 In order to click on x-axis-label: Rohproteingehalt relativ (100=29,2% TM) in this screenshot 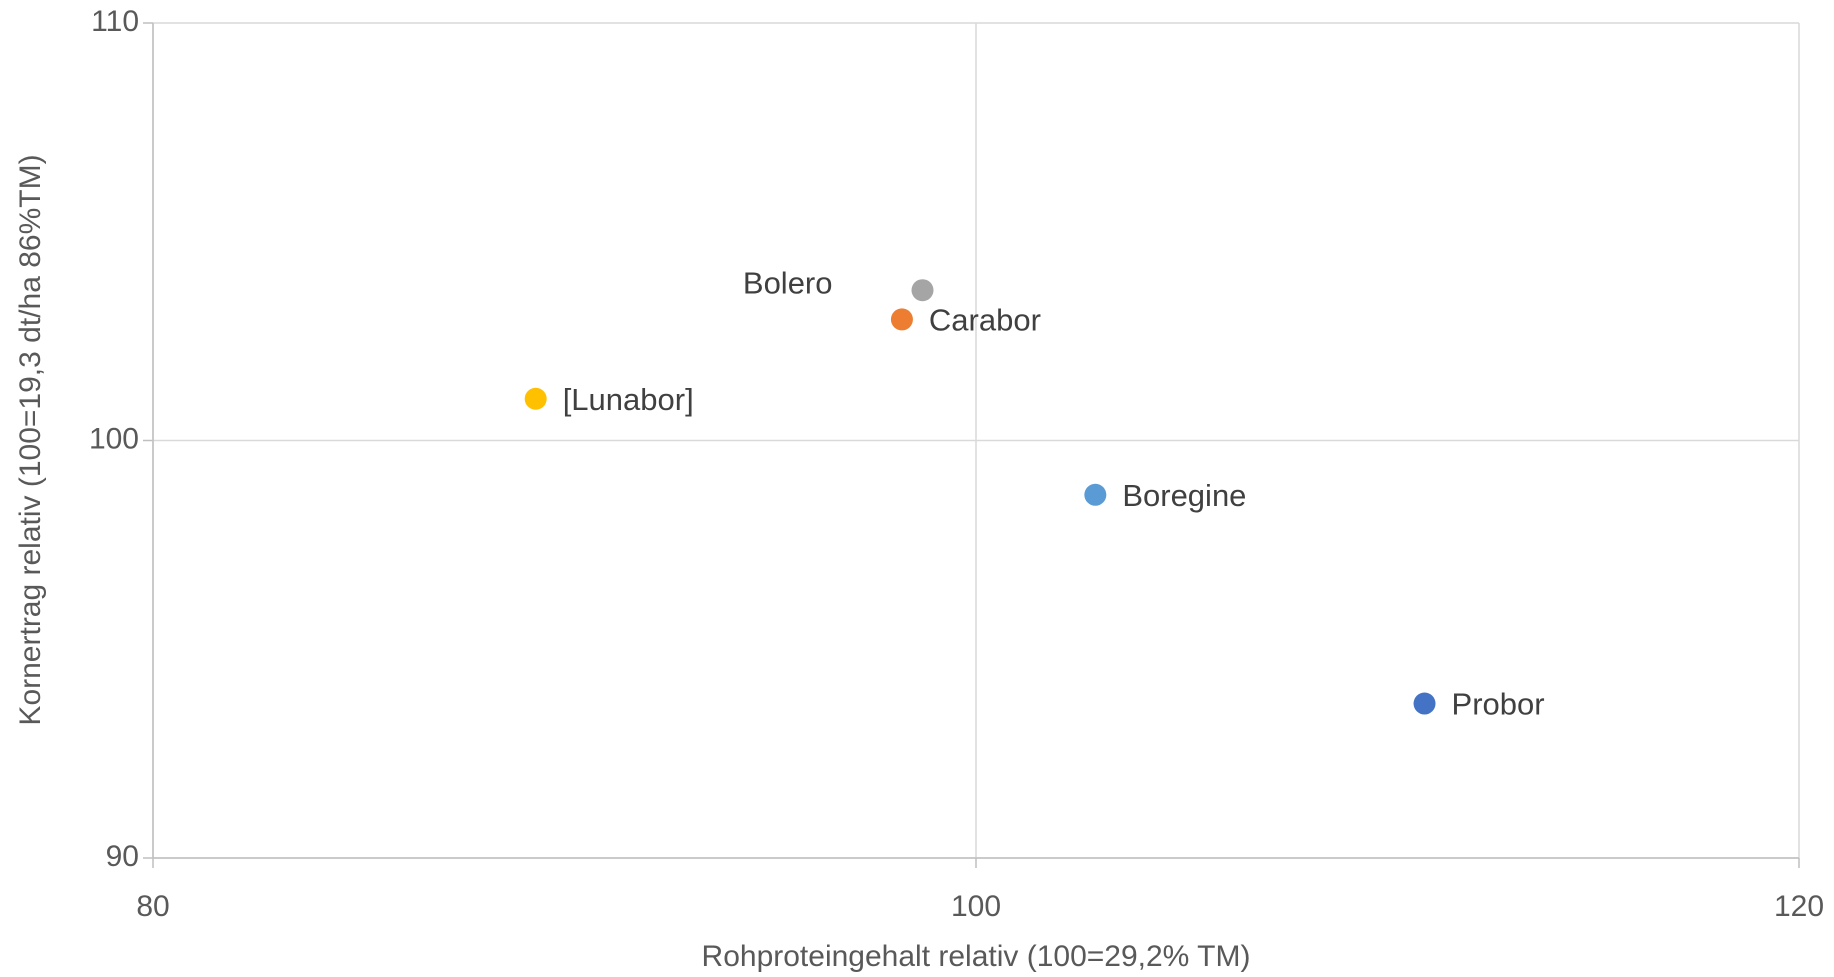, I will do `click(976, 956)`.